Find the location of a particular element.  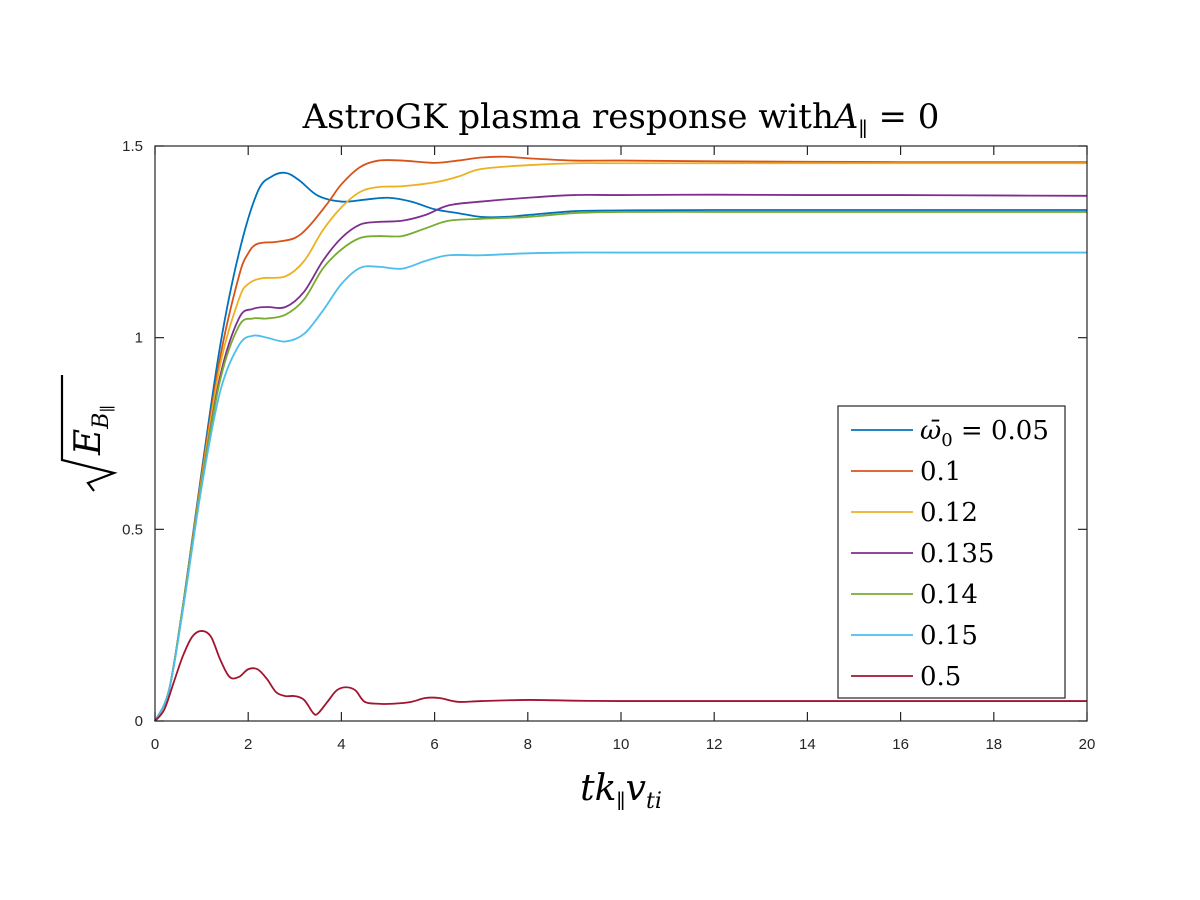

x-tick-label: 18 is located at coordinates (993, 744).